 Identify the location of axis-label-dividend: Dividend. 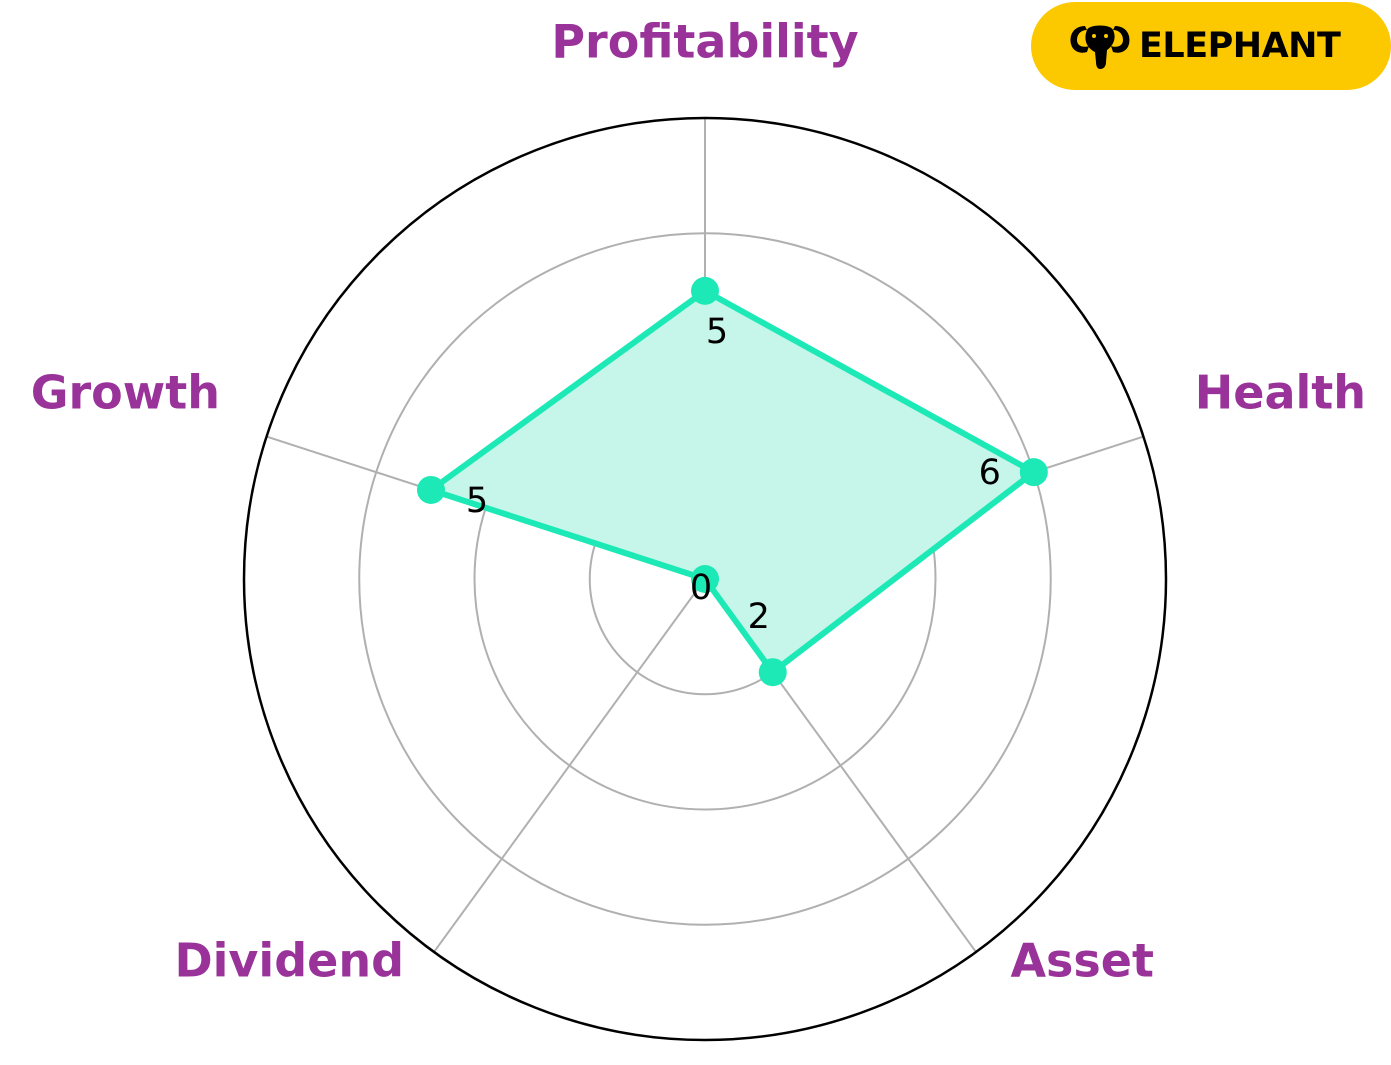
(289, 961).